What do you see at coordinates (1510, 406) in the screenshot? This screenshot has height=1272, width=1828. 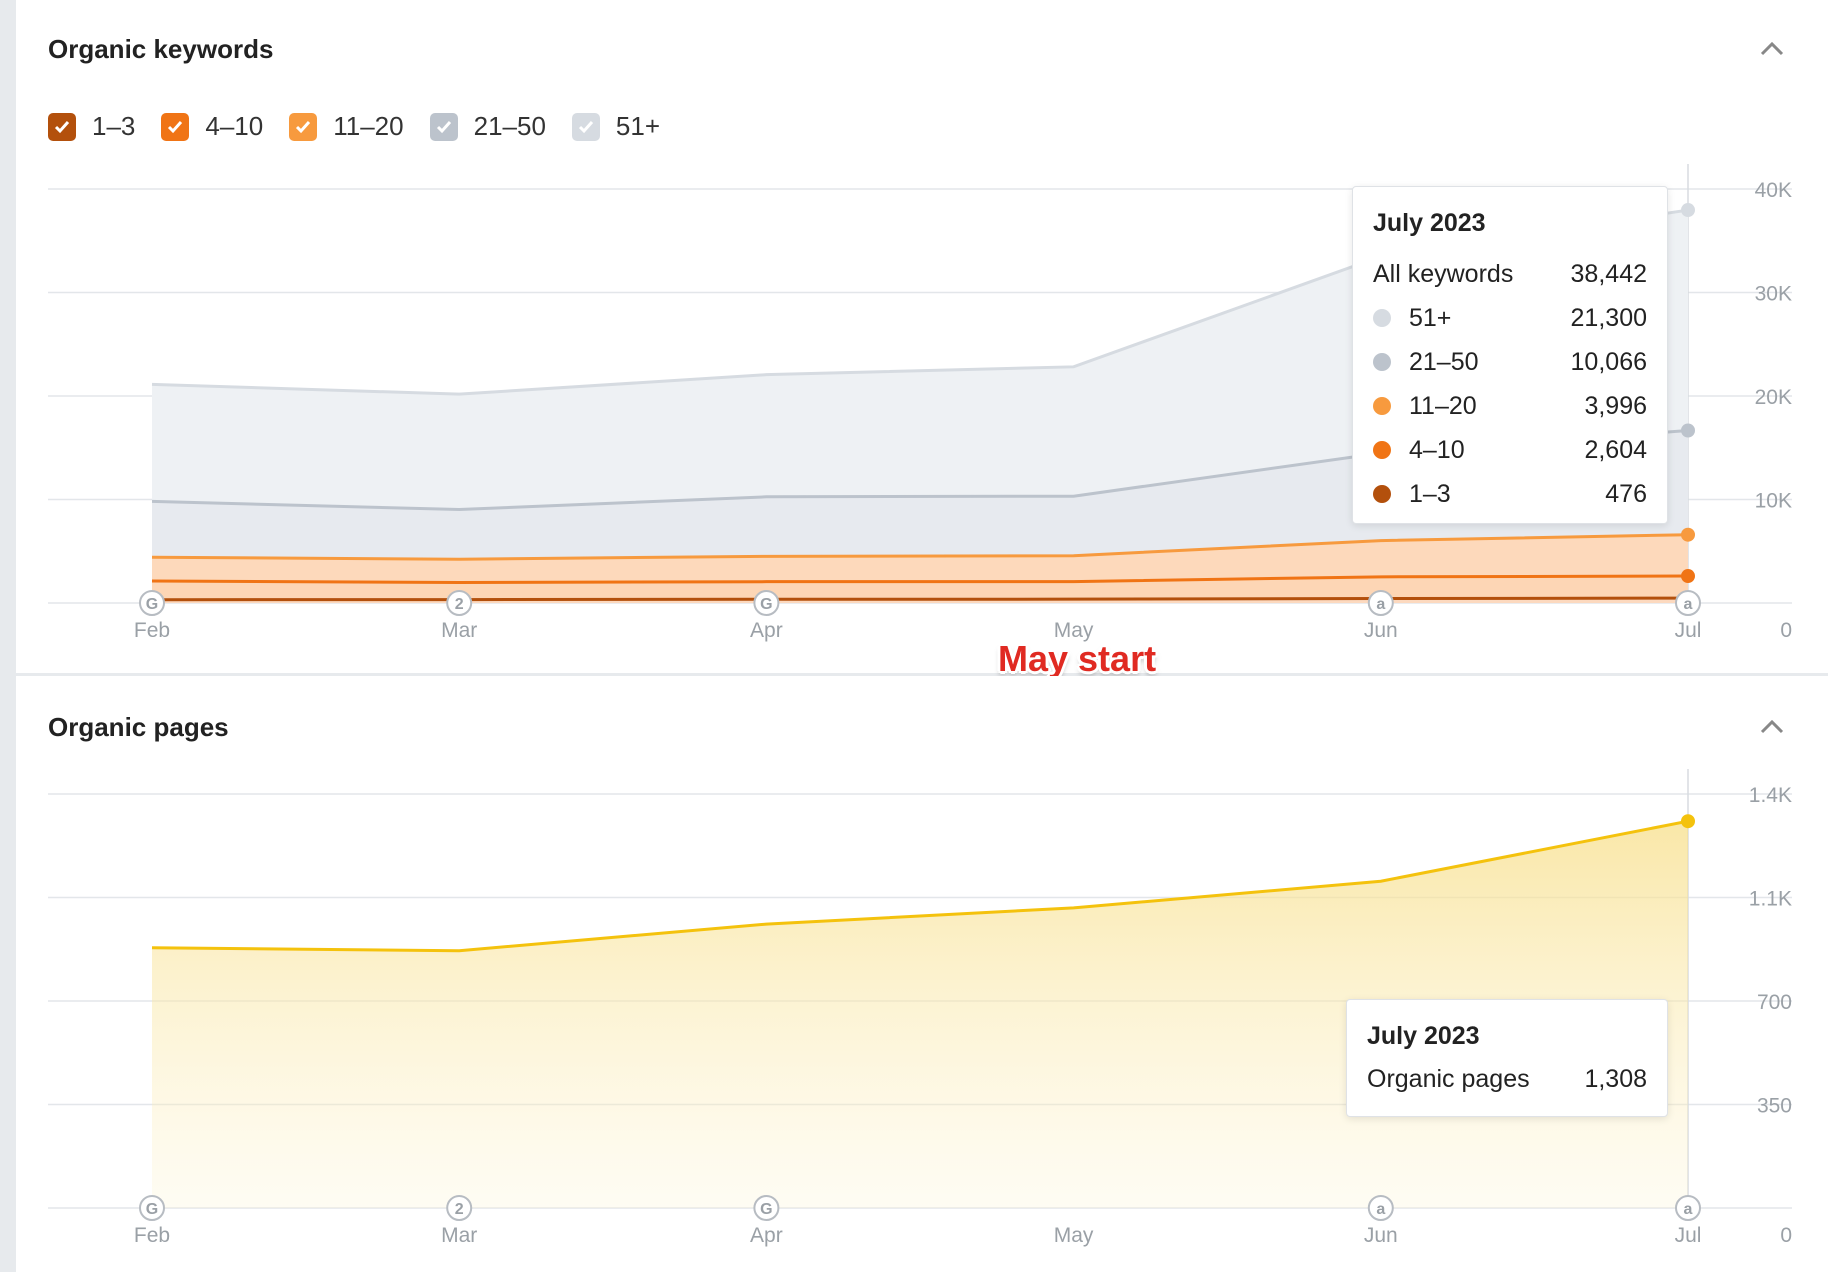 I see `tooltip-series-row: 11–20 3,996` at bounding box center [1510, 406].